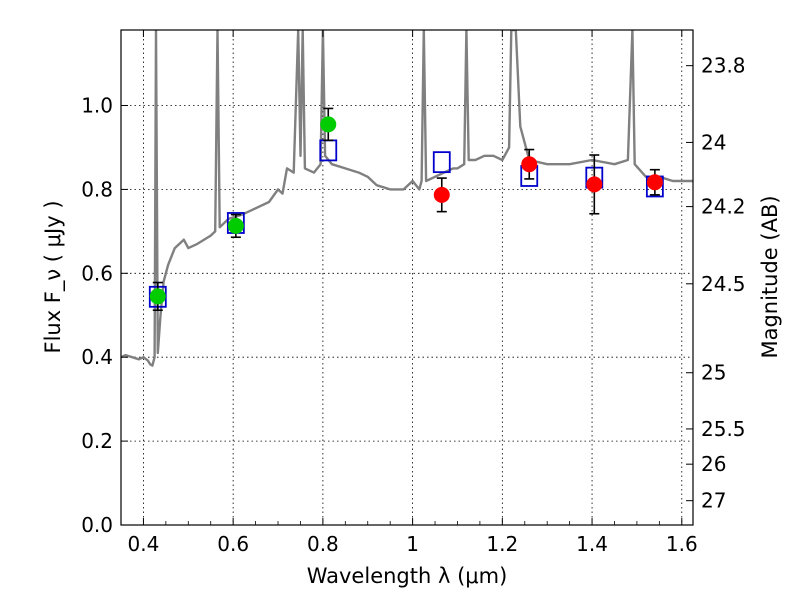  Describe the element at coordinates (97, 106) in the screenshot. I see `y-tick-label: 1.0` at that location.